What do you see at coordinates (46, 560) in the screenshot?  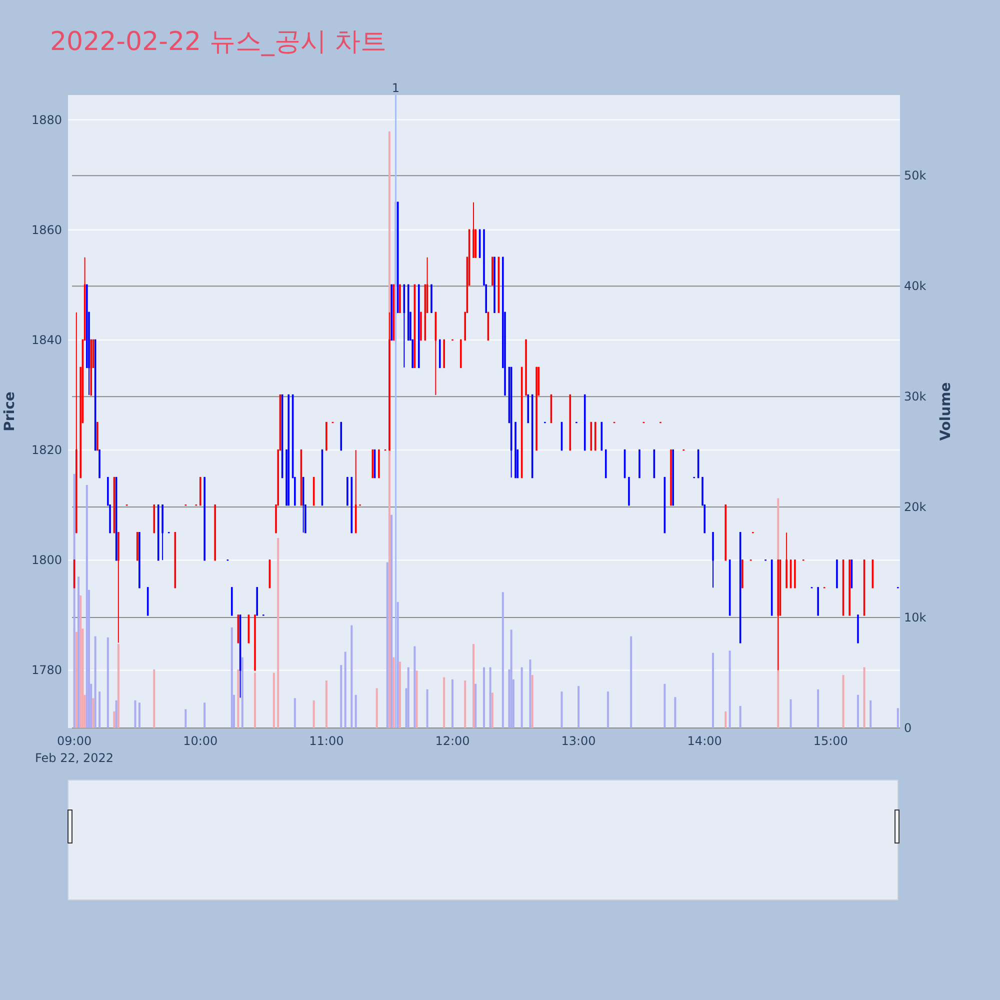 I see `y-tick-label: 1800` at bounding box center [46, 560].